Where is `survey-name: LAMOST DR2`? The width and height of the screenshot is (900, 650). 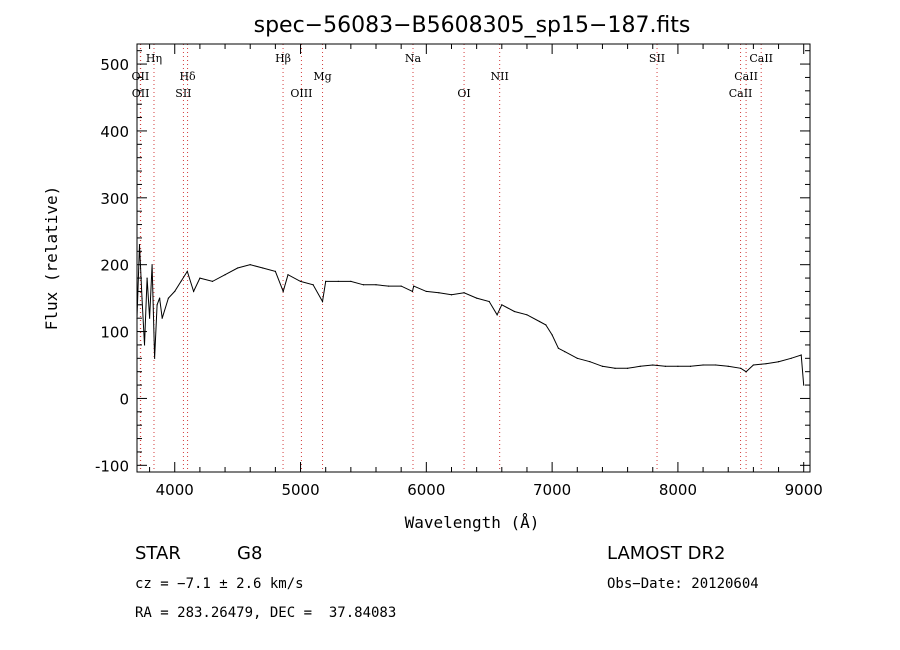
survey-name: LAMOST DR2 is located at coordinates (666, 553).